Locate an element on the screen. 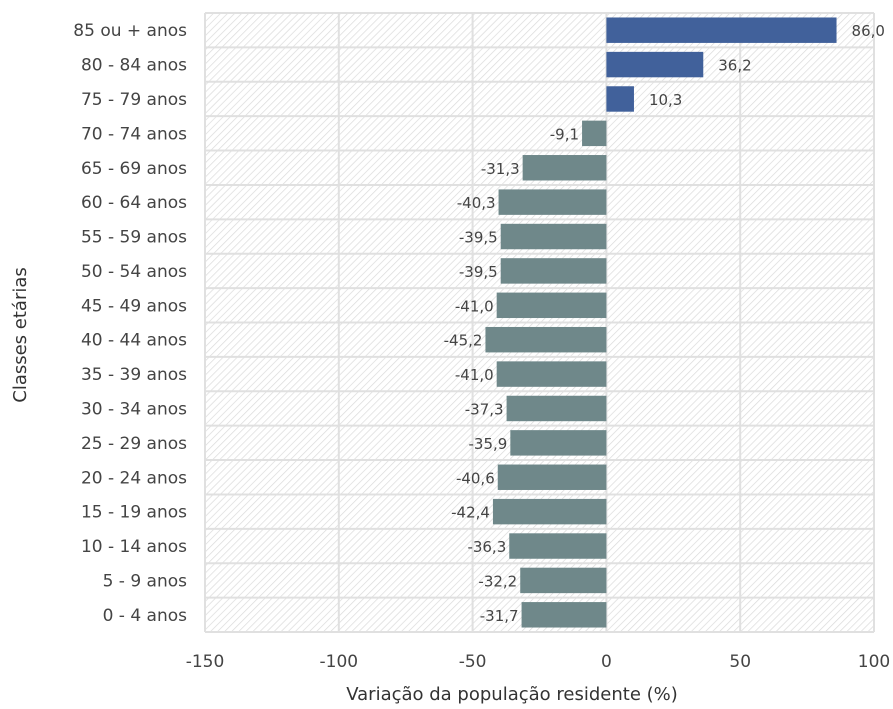 This screenshot has height=709, width=893. data-label: -31,7 is located at coordinates (499, 616).